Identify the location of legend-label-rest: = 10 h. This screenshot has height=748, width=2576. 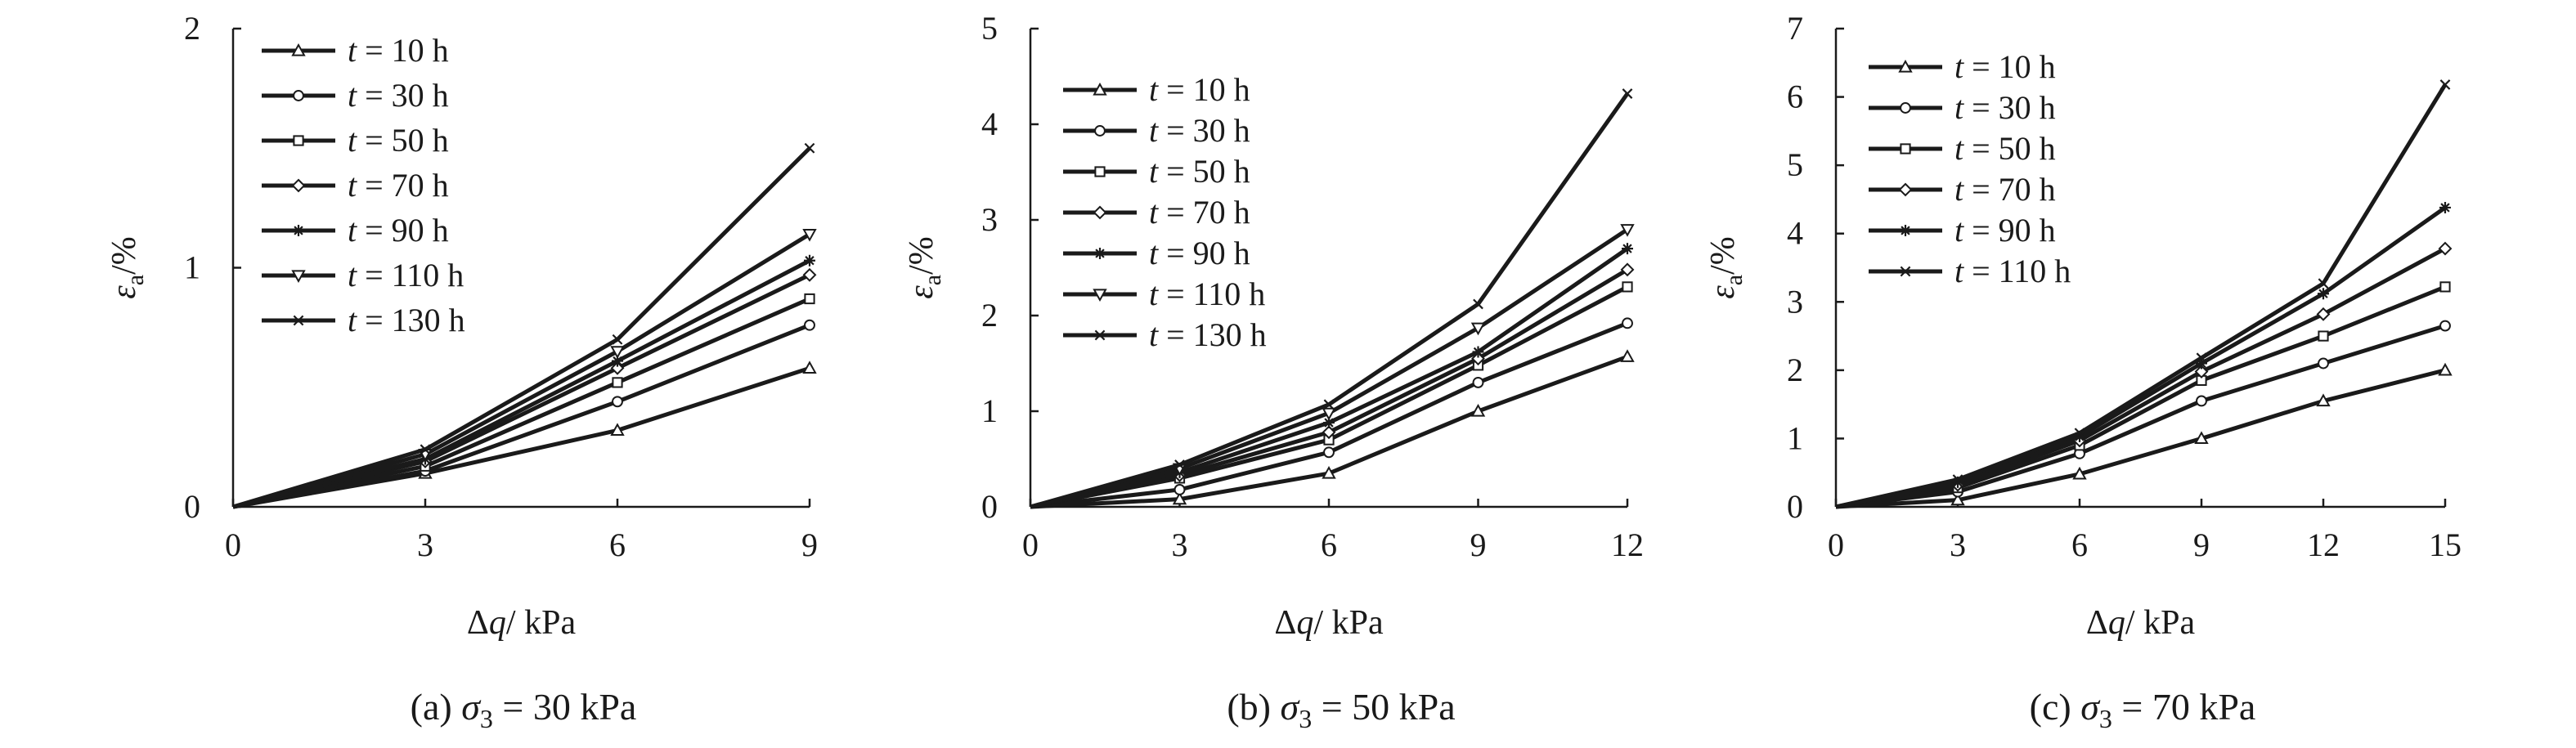
(1204, 89).